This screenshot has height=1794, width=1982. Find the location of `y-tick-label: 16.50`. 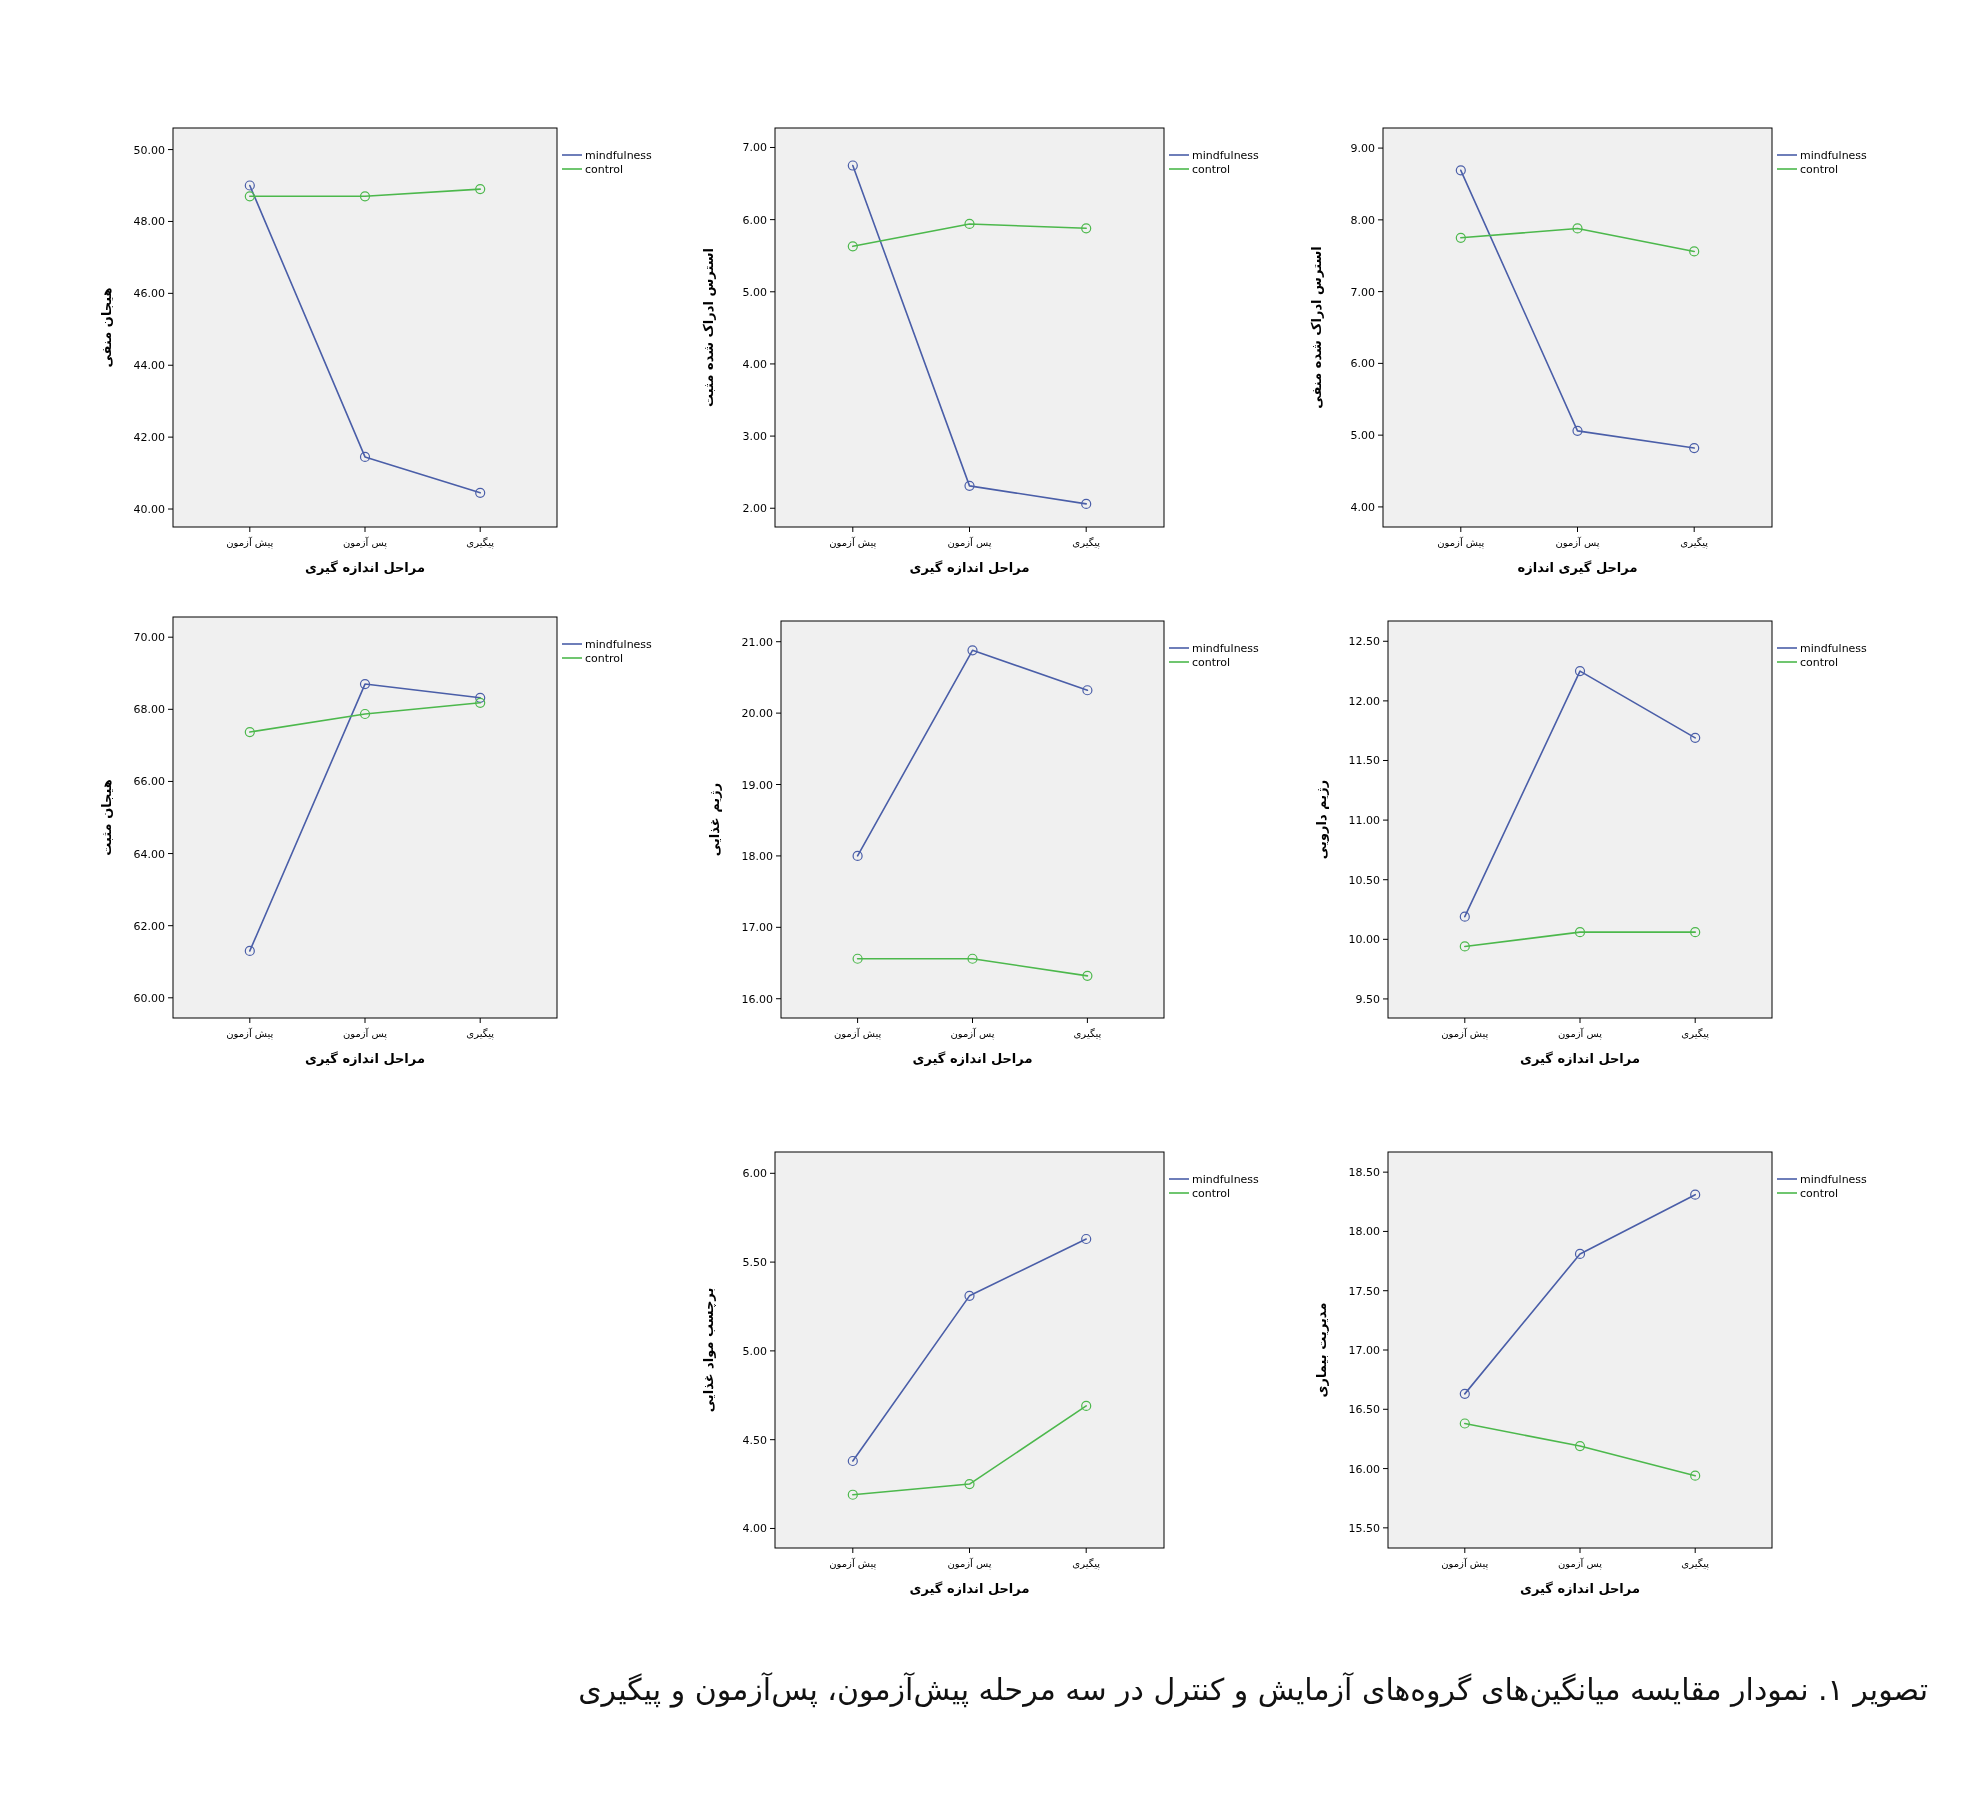

y-tick-label: 16.50 is located at coordinates (1364, 1410).